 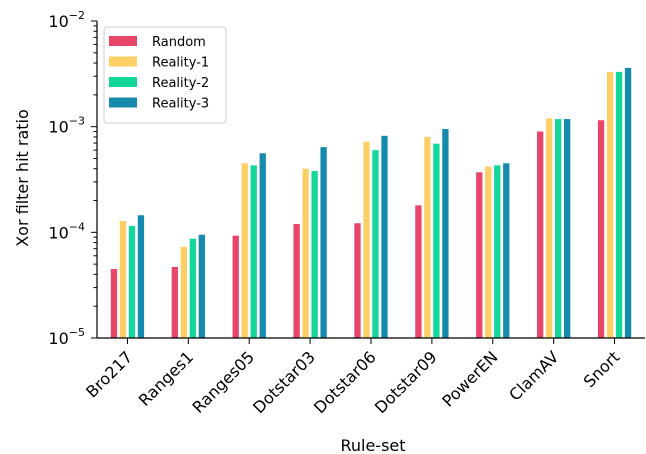 What do you see at coordinates (174, 302) in the screenshot?
I see `bar-ranges1-random` at bounding box center [174, 302].